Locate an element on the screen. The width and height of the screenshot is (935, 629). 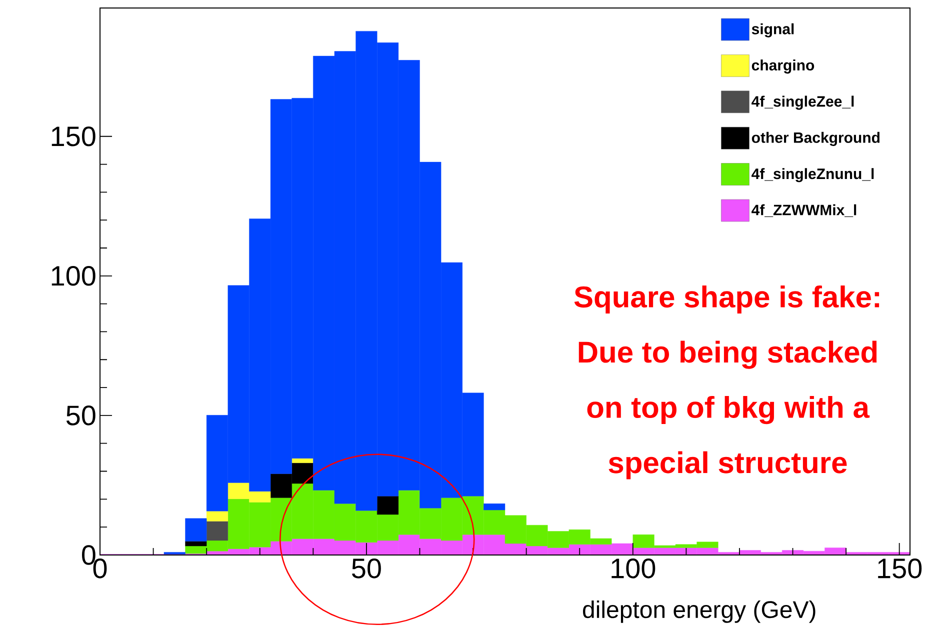
x-tick-label: 100 is located at coordinates (634, 568).